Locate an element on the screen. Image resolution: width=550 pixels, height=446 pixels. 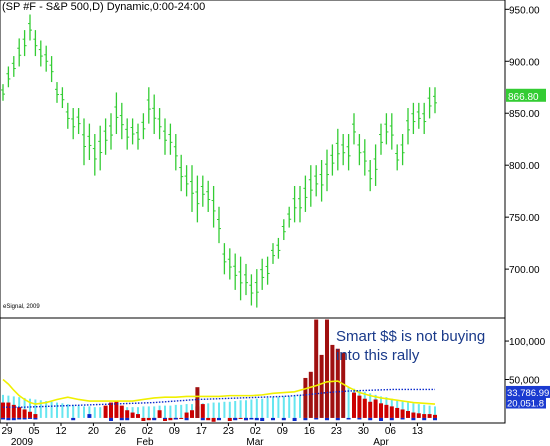
esignal-credit: eSignal, 2009 is located at coordinates (21, 307).